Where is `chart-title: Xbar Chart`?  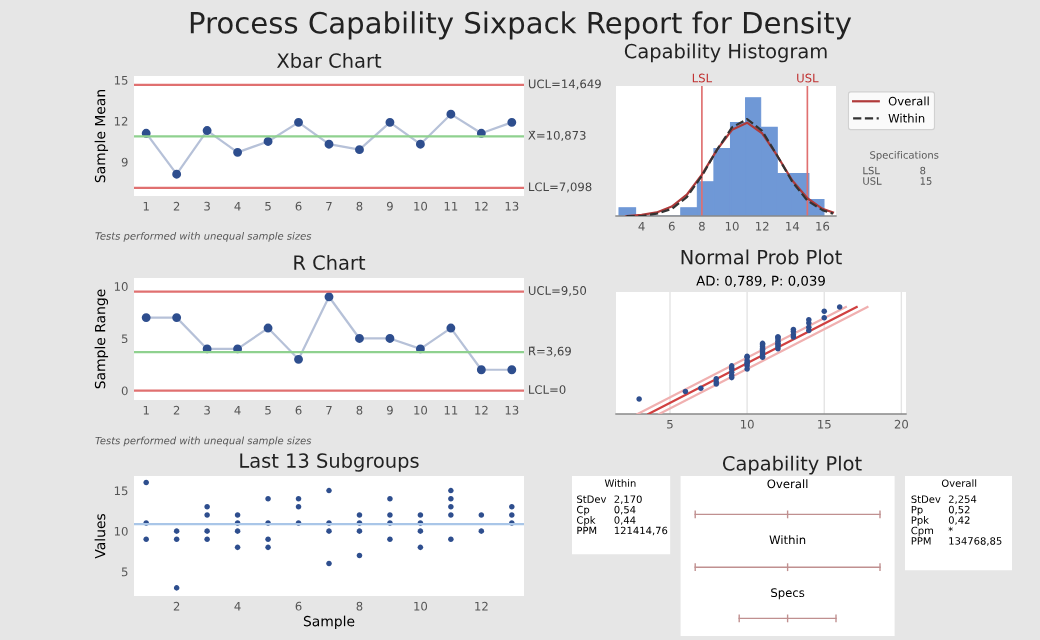 chart-title: Xbar Chart is located at coordinates (329, 60).